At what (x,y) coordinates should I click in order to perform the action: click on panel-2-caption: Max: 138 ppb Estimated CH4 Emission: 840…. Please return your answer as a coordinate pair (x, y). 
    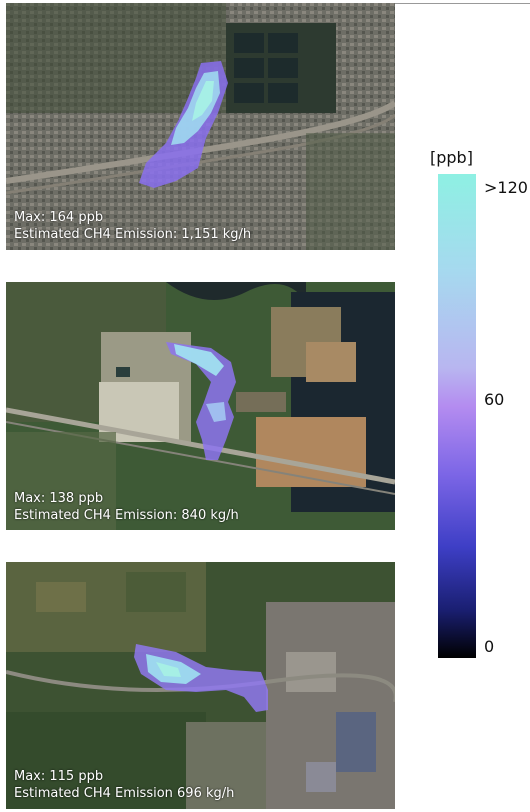
    Looking at the image, I should click on (126, 507).